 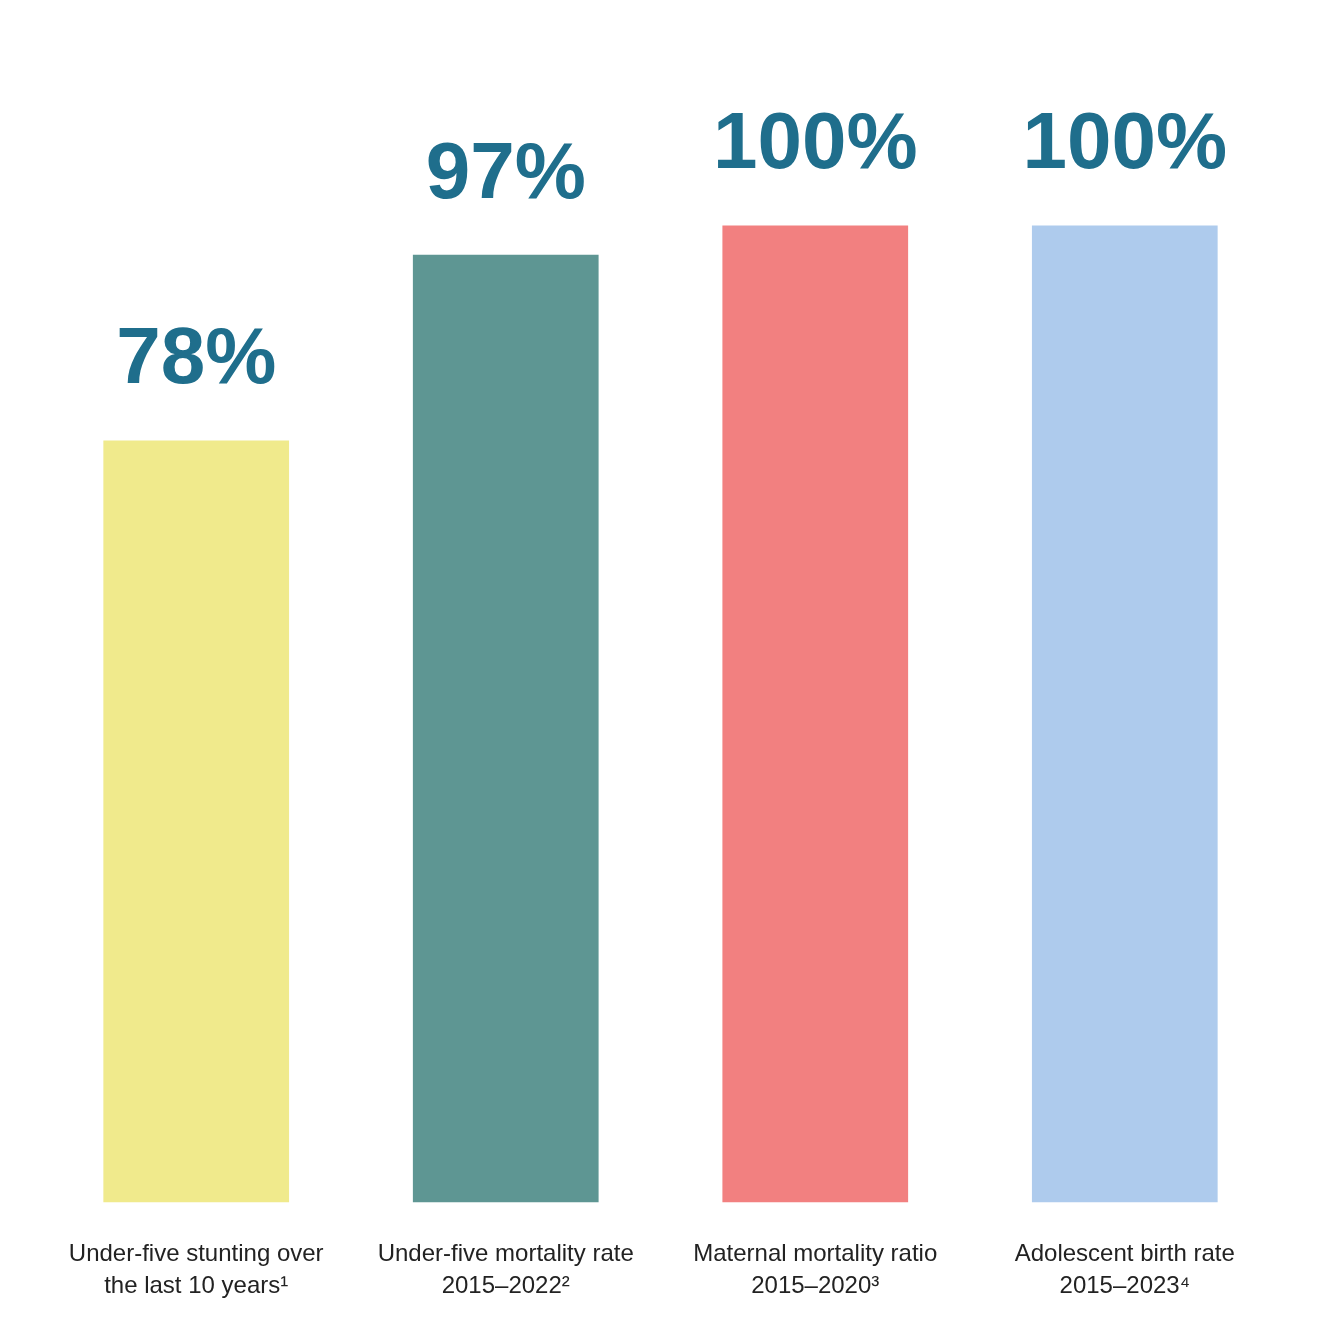 I want to click on x-tick-label: Adolescent birth rate 2015–2023⁴, so click(x=1124, y=1268).